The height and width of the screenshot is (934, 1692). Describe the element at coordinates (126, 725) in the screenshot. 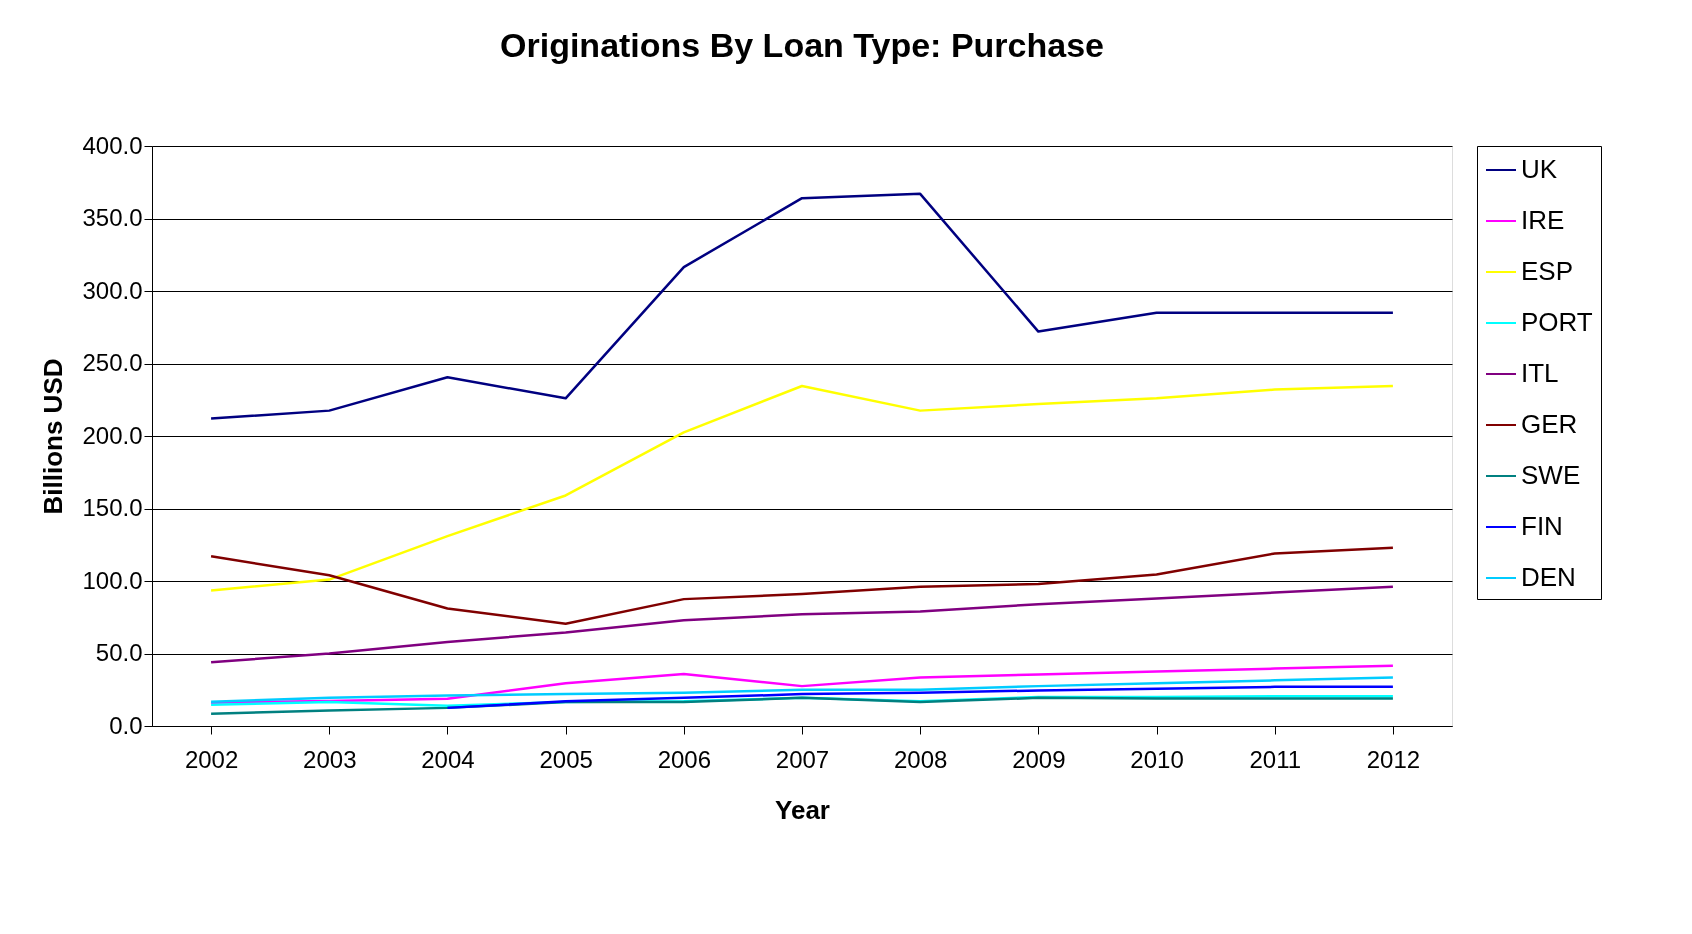

I see `y-tick-label: 0.0` at that location.